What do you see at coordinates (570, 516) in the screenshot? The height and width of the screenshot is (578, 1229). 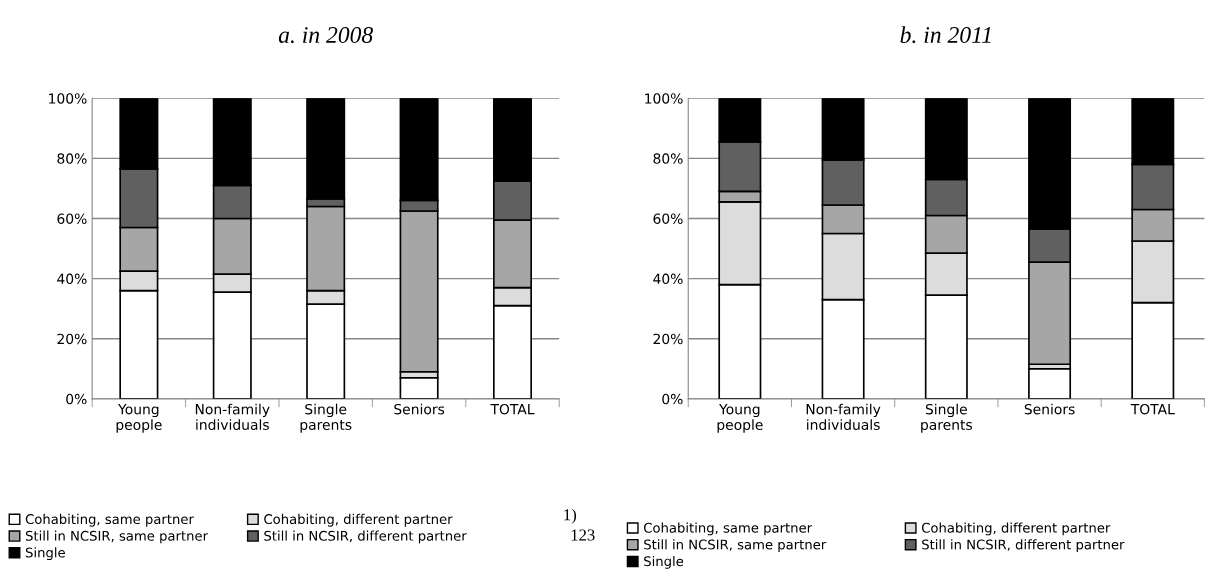 I see `text: 1)` at bounding box center [570, 516].